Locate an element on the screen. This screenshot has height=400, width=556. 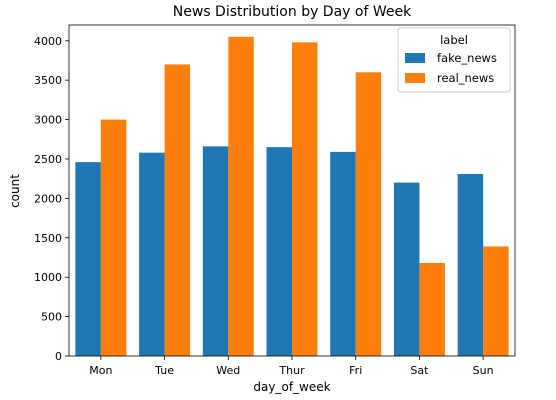
y-tick-label: 0 is located at coordinates (58, 356).